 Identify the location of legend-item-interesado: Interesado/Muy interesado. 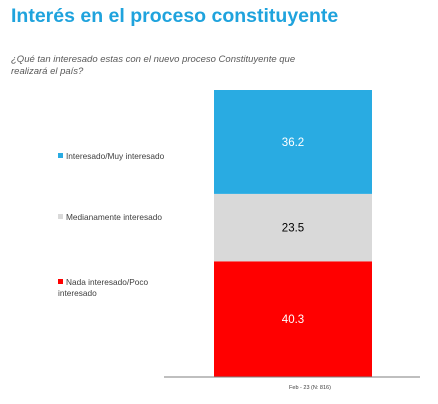
(118, 156).